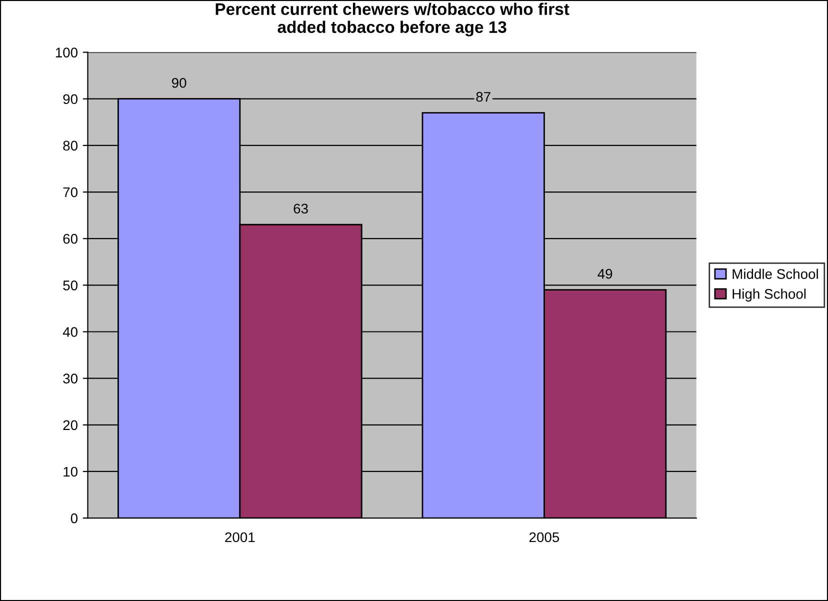 The height and width of the screenshot is (601, 828). I want to click on legend-label: Middle School, so click(775, 273).